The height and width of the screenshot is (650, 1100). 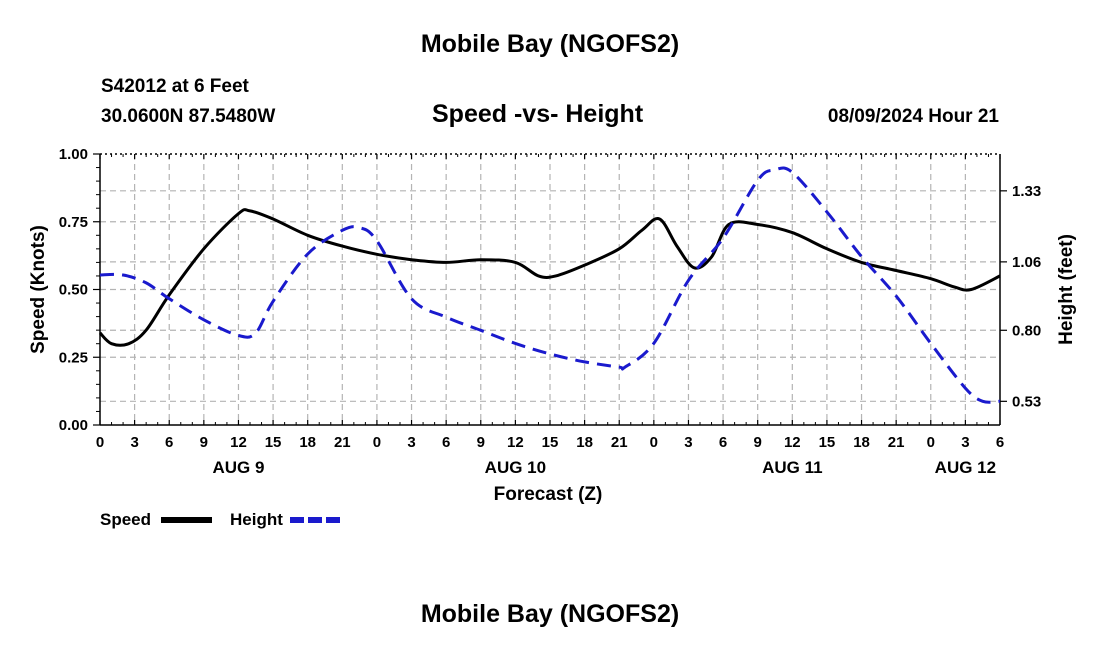 What do you see at coordinates (792, 467) in the screenshot?
I see `day-label: AUG 11` at bounding box center [792, 467].